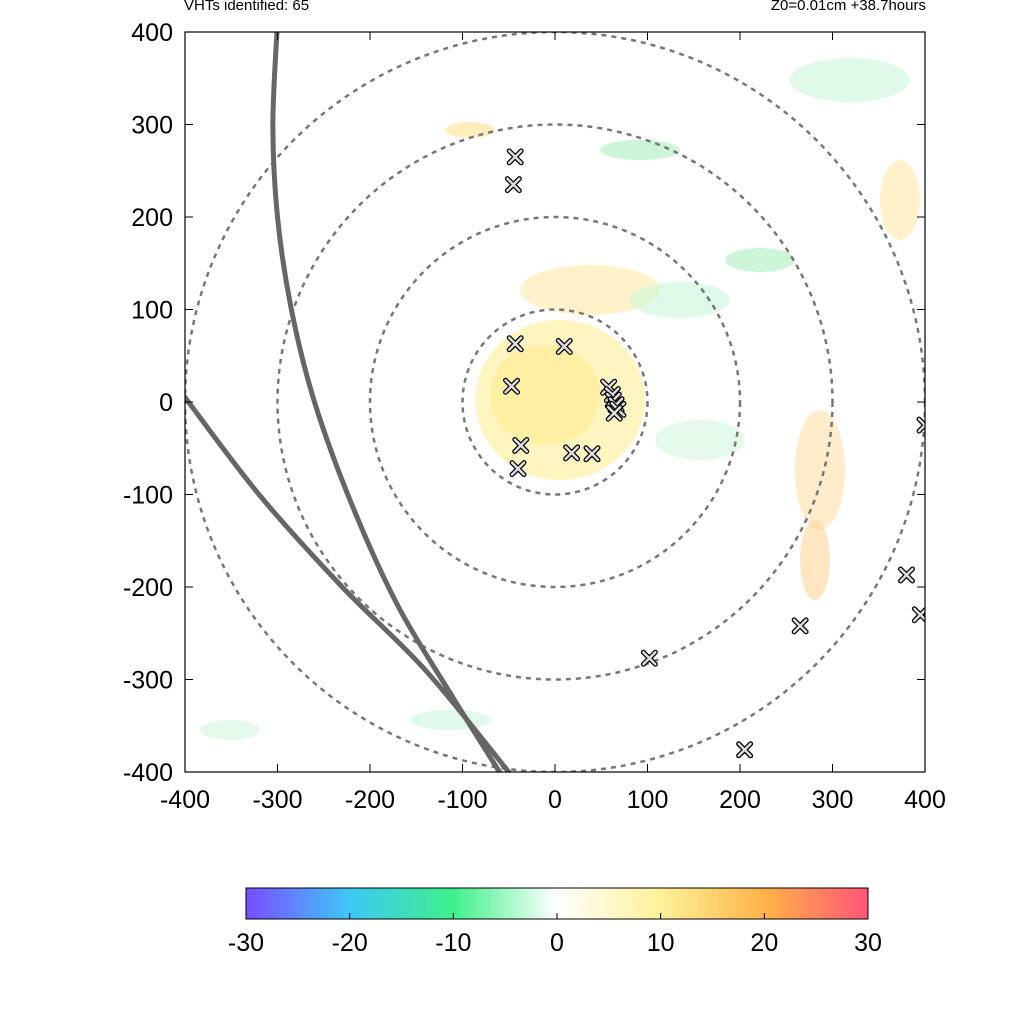 This screenshot has height=1024, width=1024. Describe the element at coordinates (661, 943) in the screenshot. I see `colorbar-tick-label: 10` at that location.